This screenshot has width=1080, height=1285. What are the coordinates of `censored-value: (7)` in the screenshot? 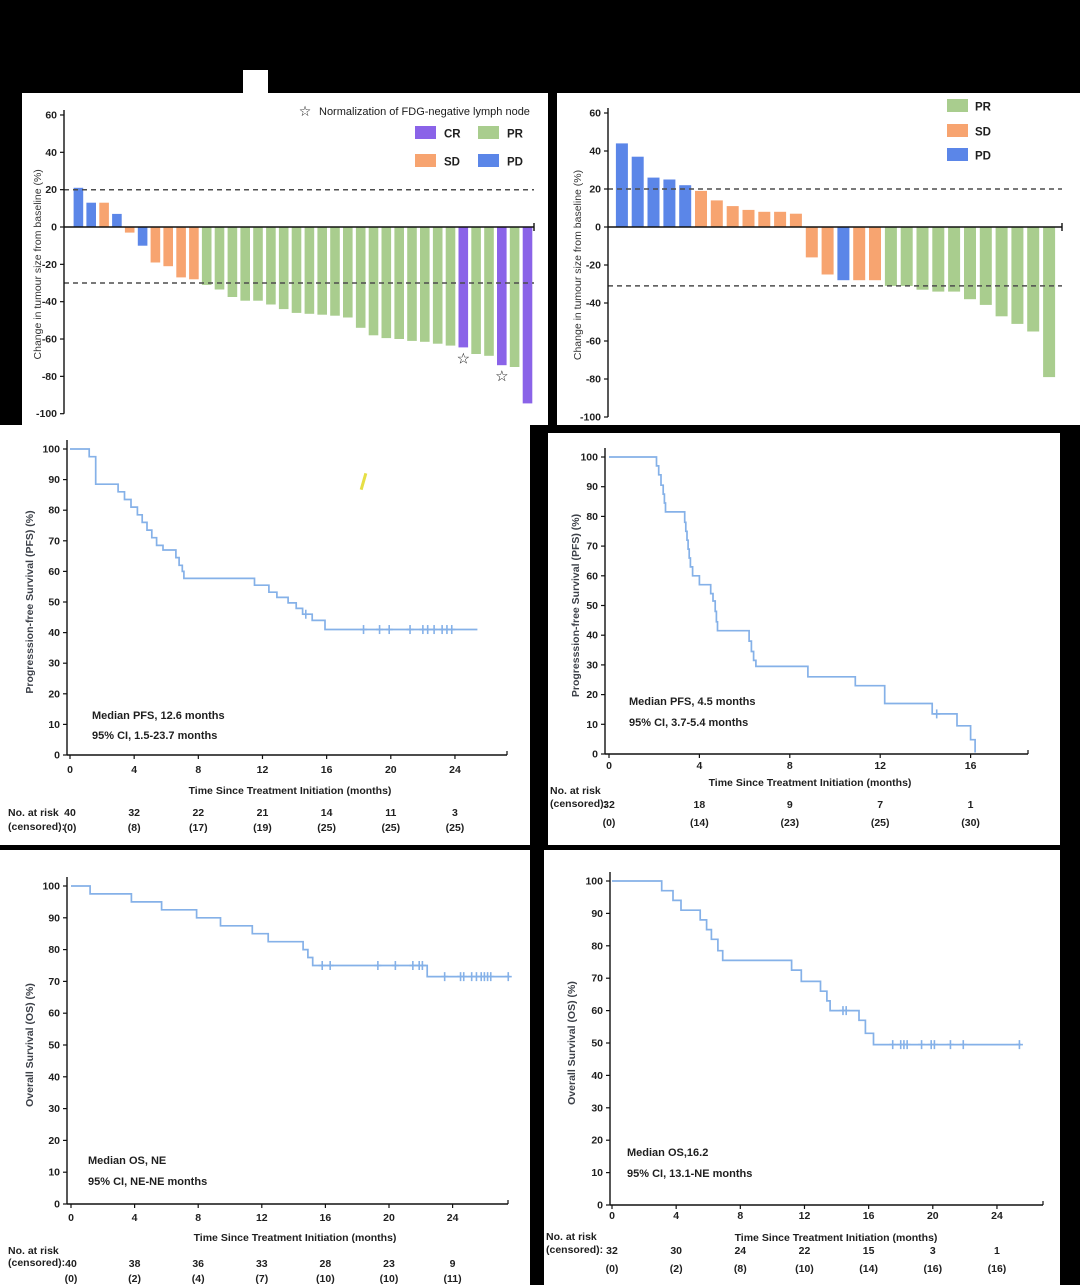 It's located at (261, 1279).